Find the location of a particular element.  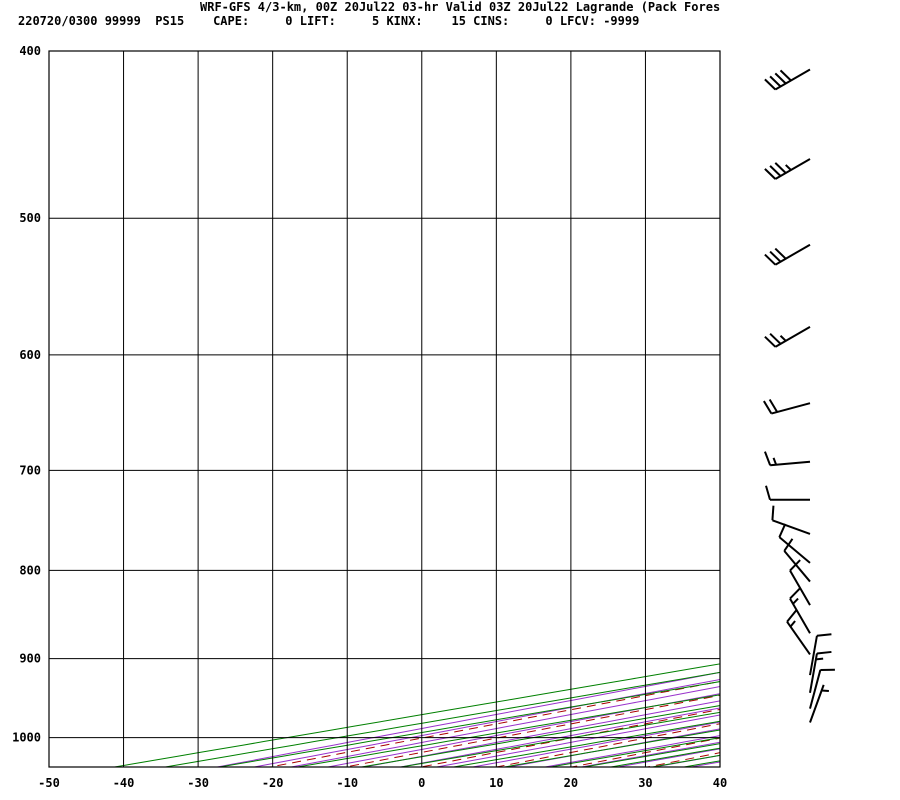

x-tick-label: -40 is located at coordinates (124, 783).